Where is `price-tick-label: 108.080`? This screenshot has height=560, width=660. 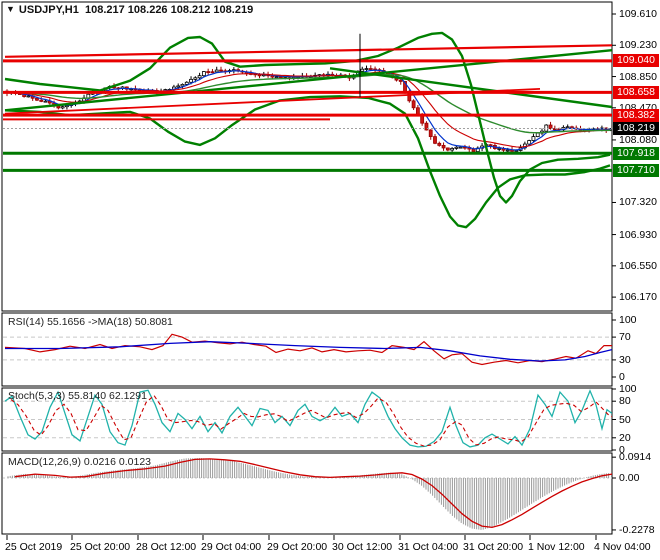
price-tick-label: 108.080 is located at coordinates (638, 139).